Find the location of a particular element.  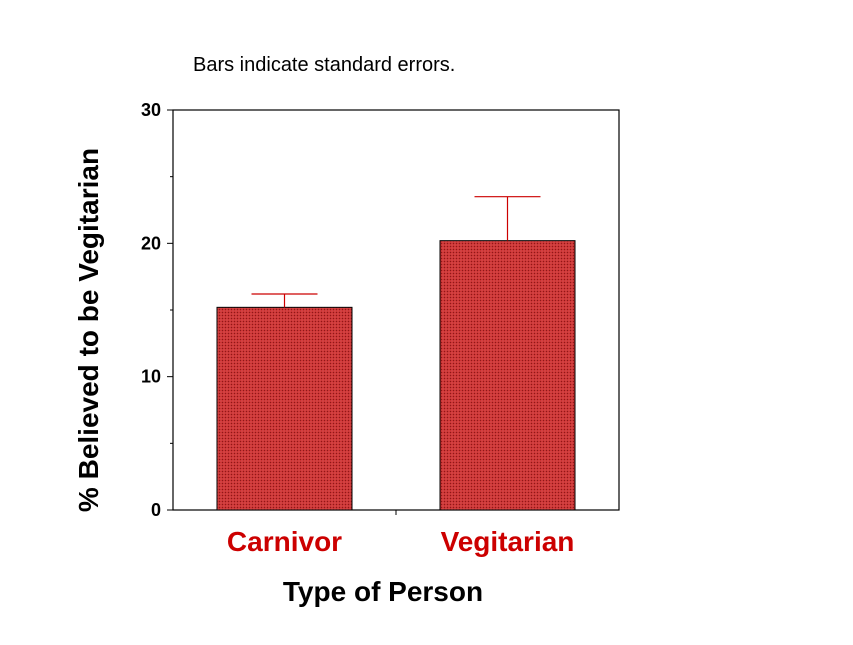

y-axis: 0 10 20 30 is located at coordinates (157, 310).